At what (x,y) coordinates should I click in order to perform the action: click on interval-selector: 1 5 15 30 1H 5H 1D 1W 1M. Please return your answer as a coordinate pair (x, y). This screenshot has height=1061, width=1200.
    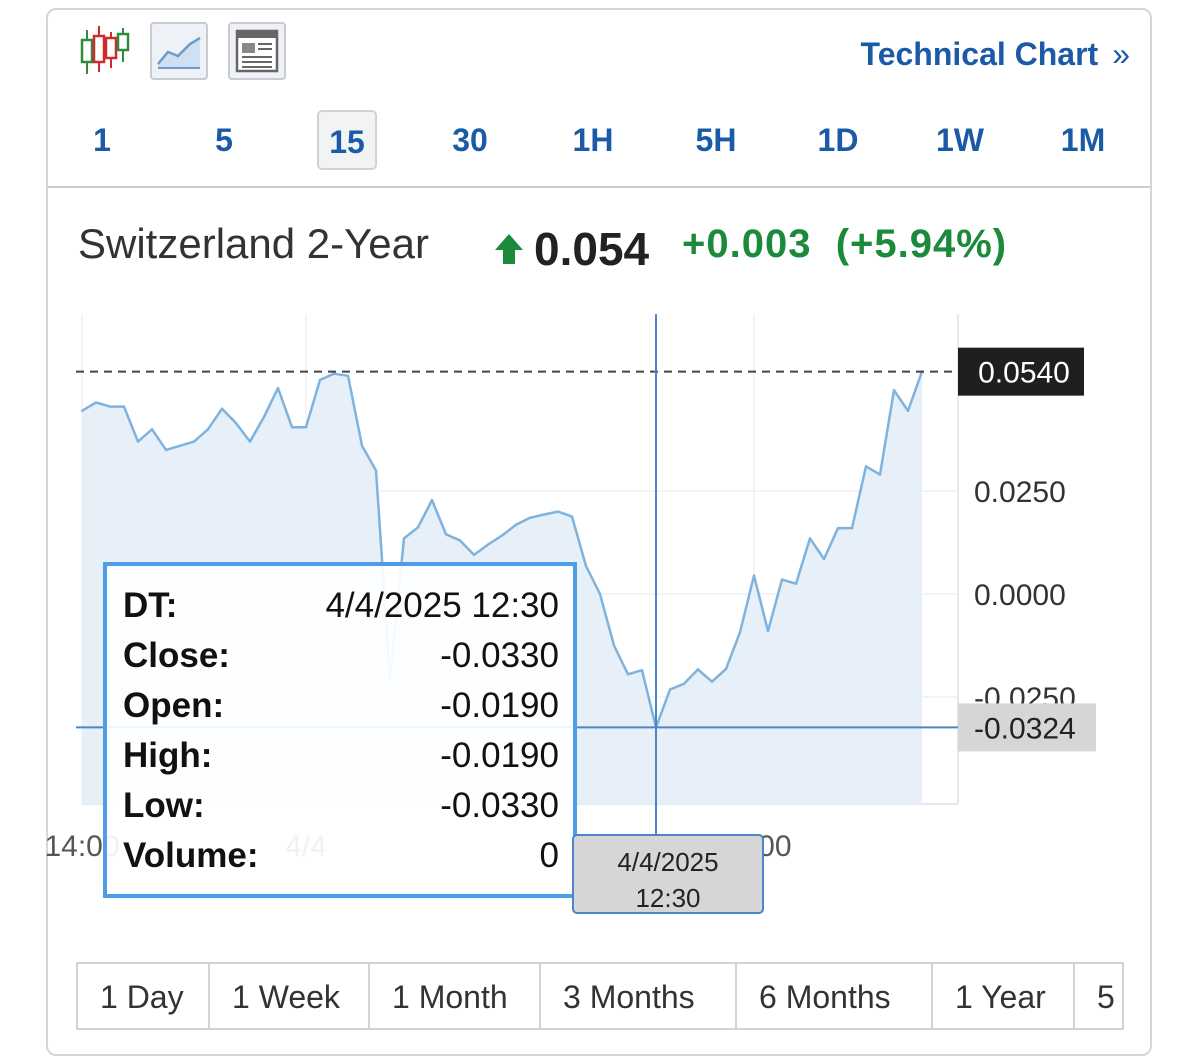
    Looking at the image, I should click on (599, 142).